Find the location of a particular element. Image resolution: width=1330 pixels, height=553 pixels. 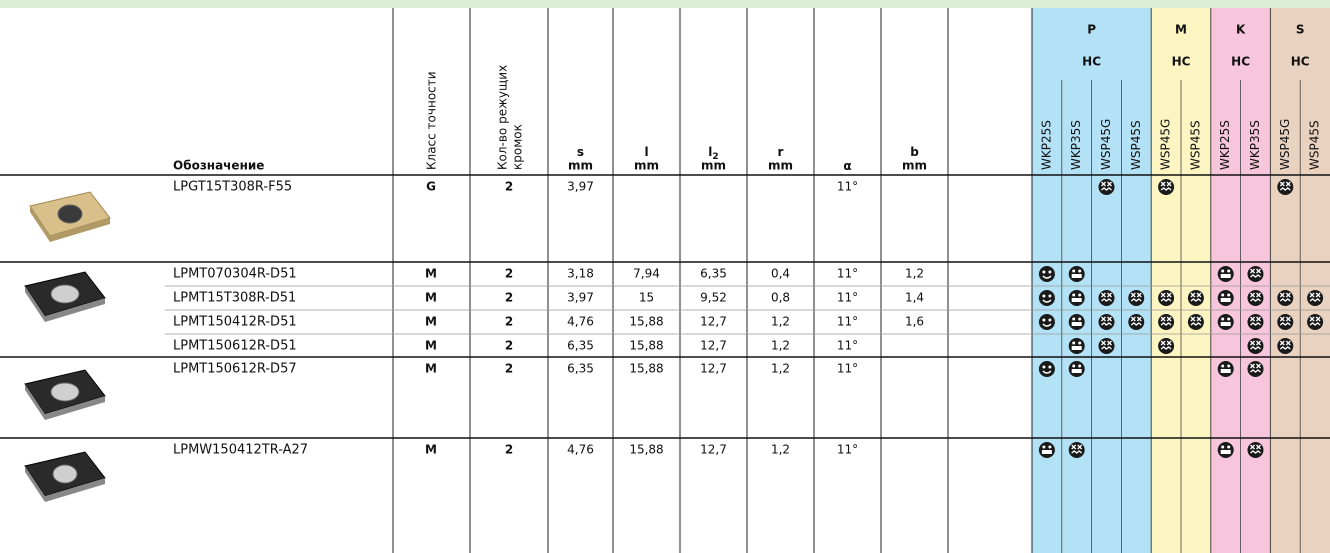

group-letter: S is located at coordinates (1300, 30).